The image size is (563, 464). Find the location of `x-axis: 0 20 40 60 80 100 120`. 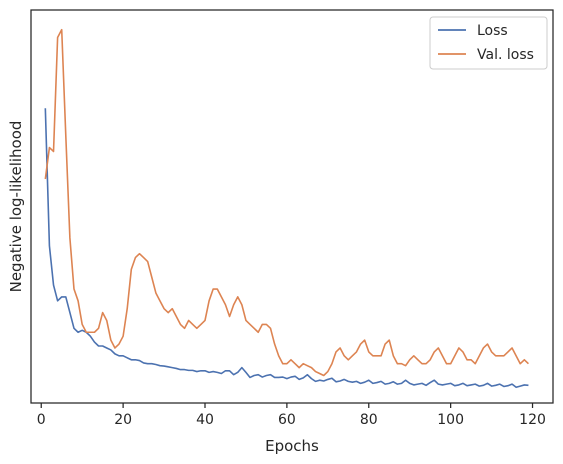

x-axis: 0 20 40 60 80 100 120 is located at coordinates (291, 415).